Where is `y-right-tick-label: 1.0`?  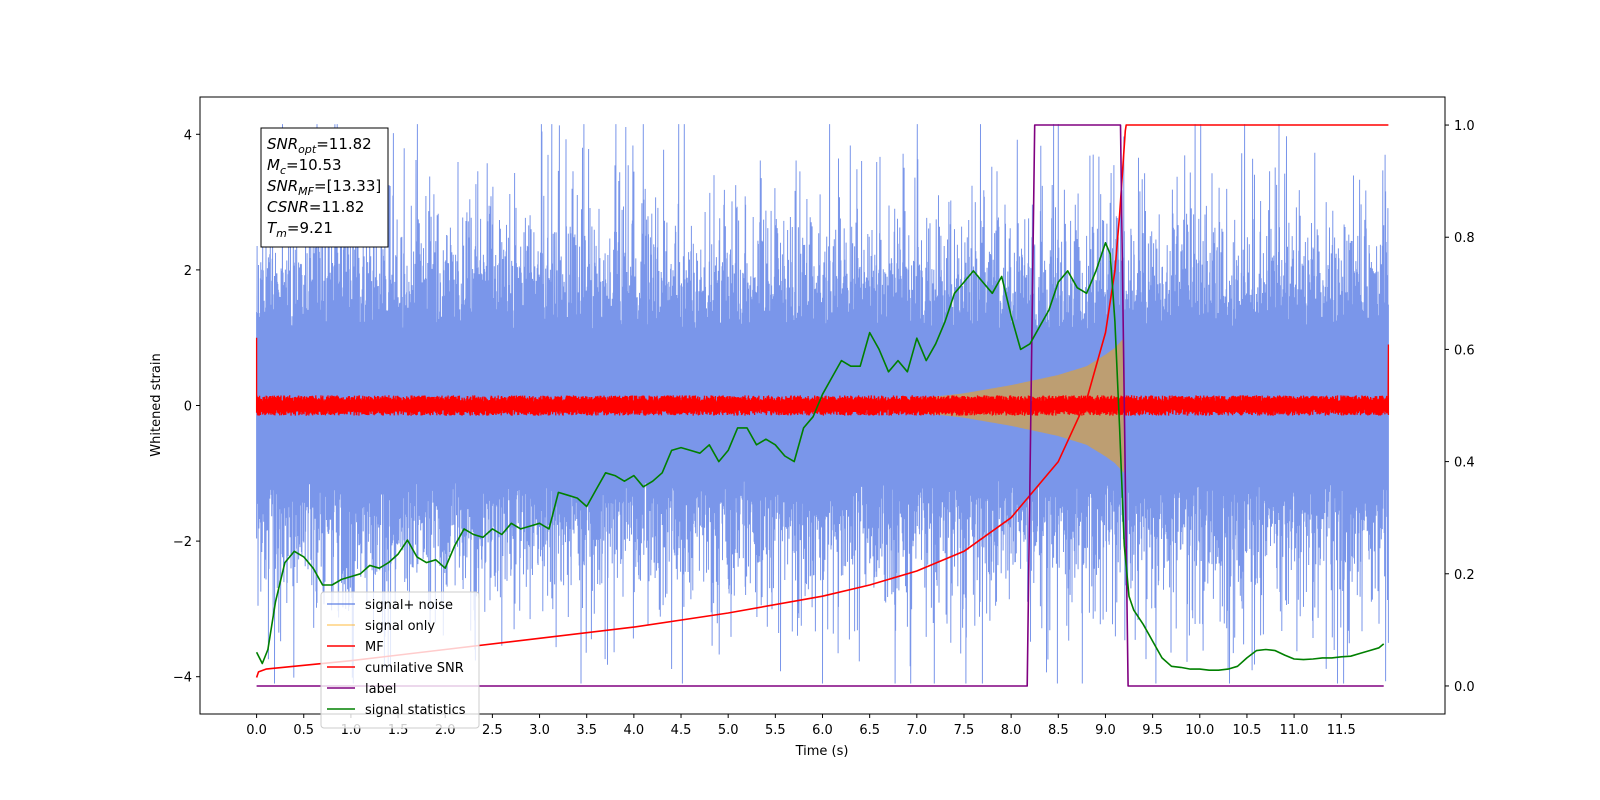 y-right-tick-label: 1.0 is located at coordinates (1464, 126).